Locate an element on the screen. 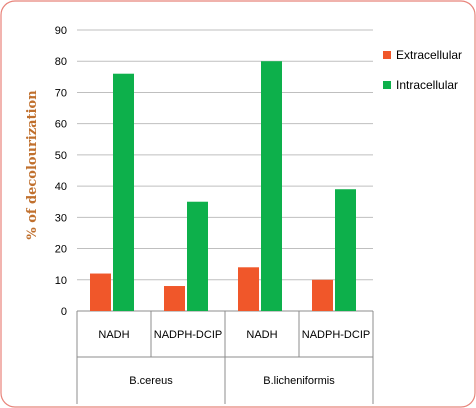 The height and width of the screenshot is (408, 476). y-tick-label: 50 is located at coordinates (61, 156).